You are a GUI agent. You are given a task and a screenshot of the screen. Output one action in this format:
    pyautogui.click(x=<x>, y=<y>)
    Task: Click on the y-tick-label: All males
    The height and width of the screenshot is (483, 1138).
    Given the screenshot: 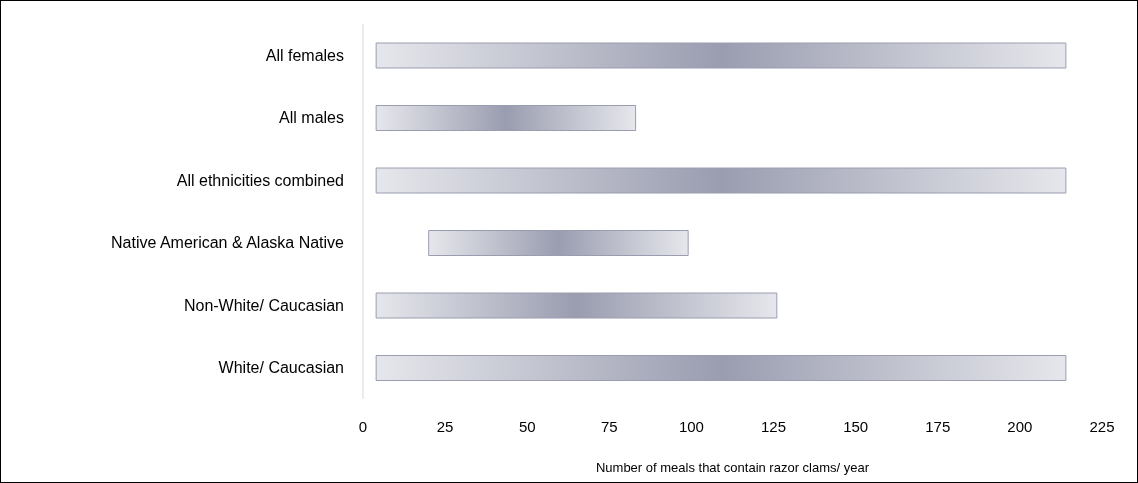 What is the action you would take?
    pyautogui.click(x=311, y=118)
    